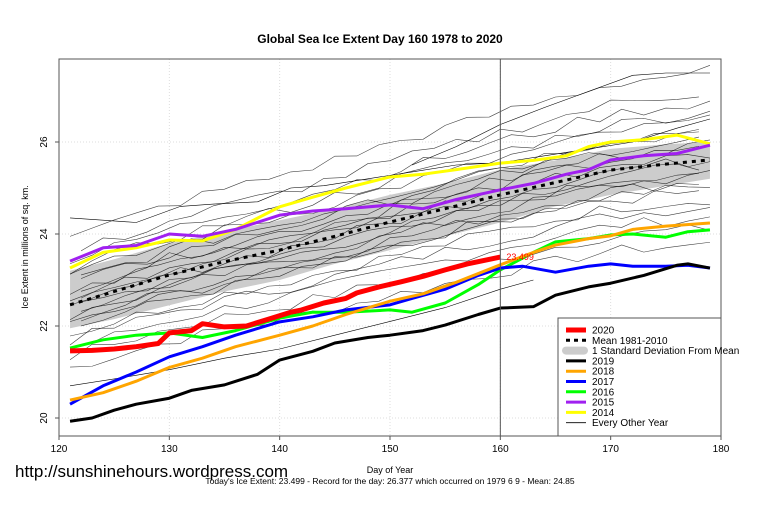  What do you see at coordinates (500, 449) in the screenshot?
I see `x-tick-label: 160` at bounding box center [500, 449].